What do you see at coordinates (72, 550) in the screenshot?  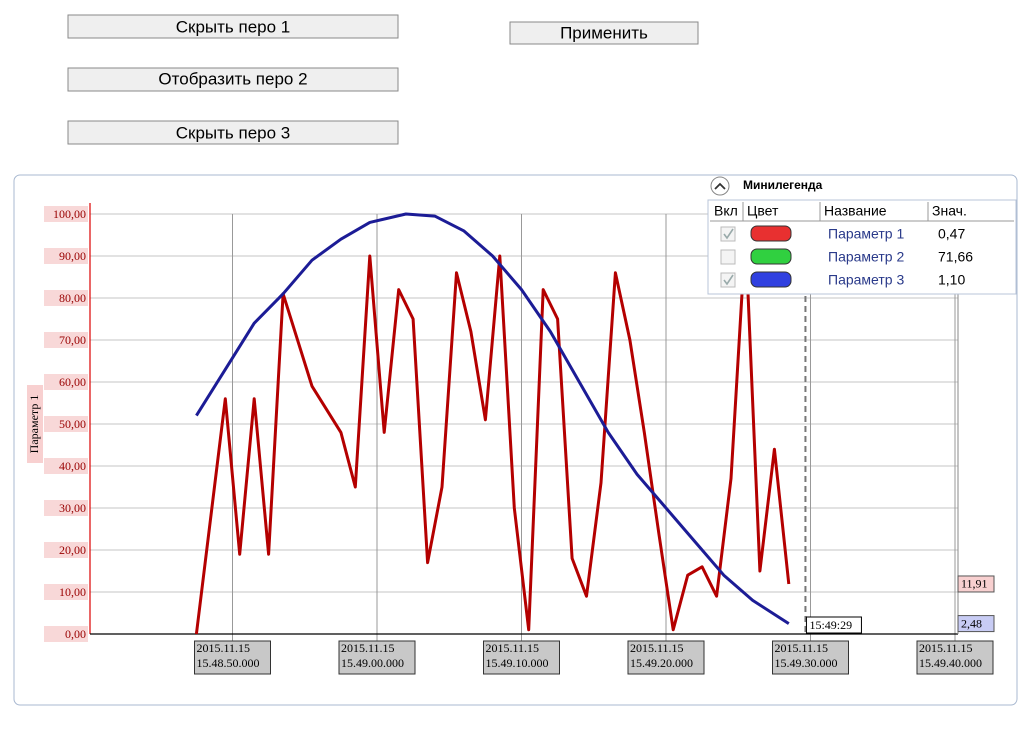 I see `y-tick-label: 20,00` at bounding box center [72, 550].